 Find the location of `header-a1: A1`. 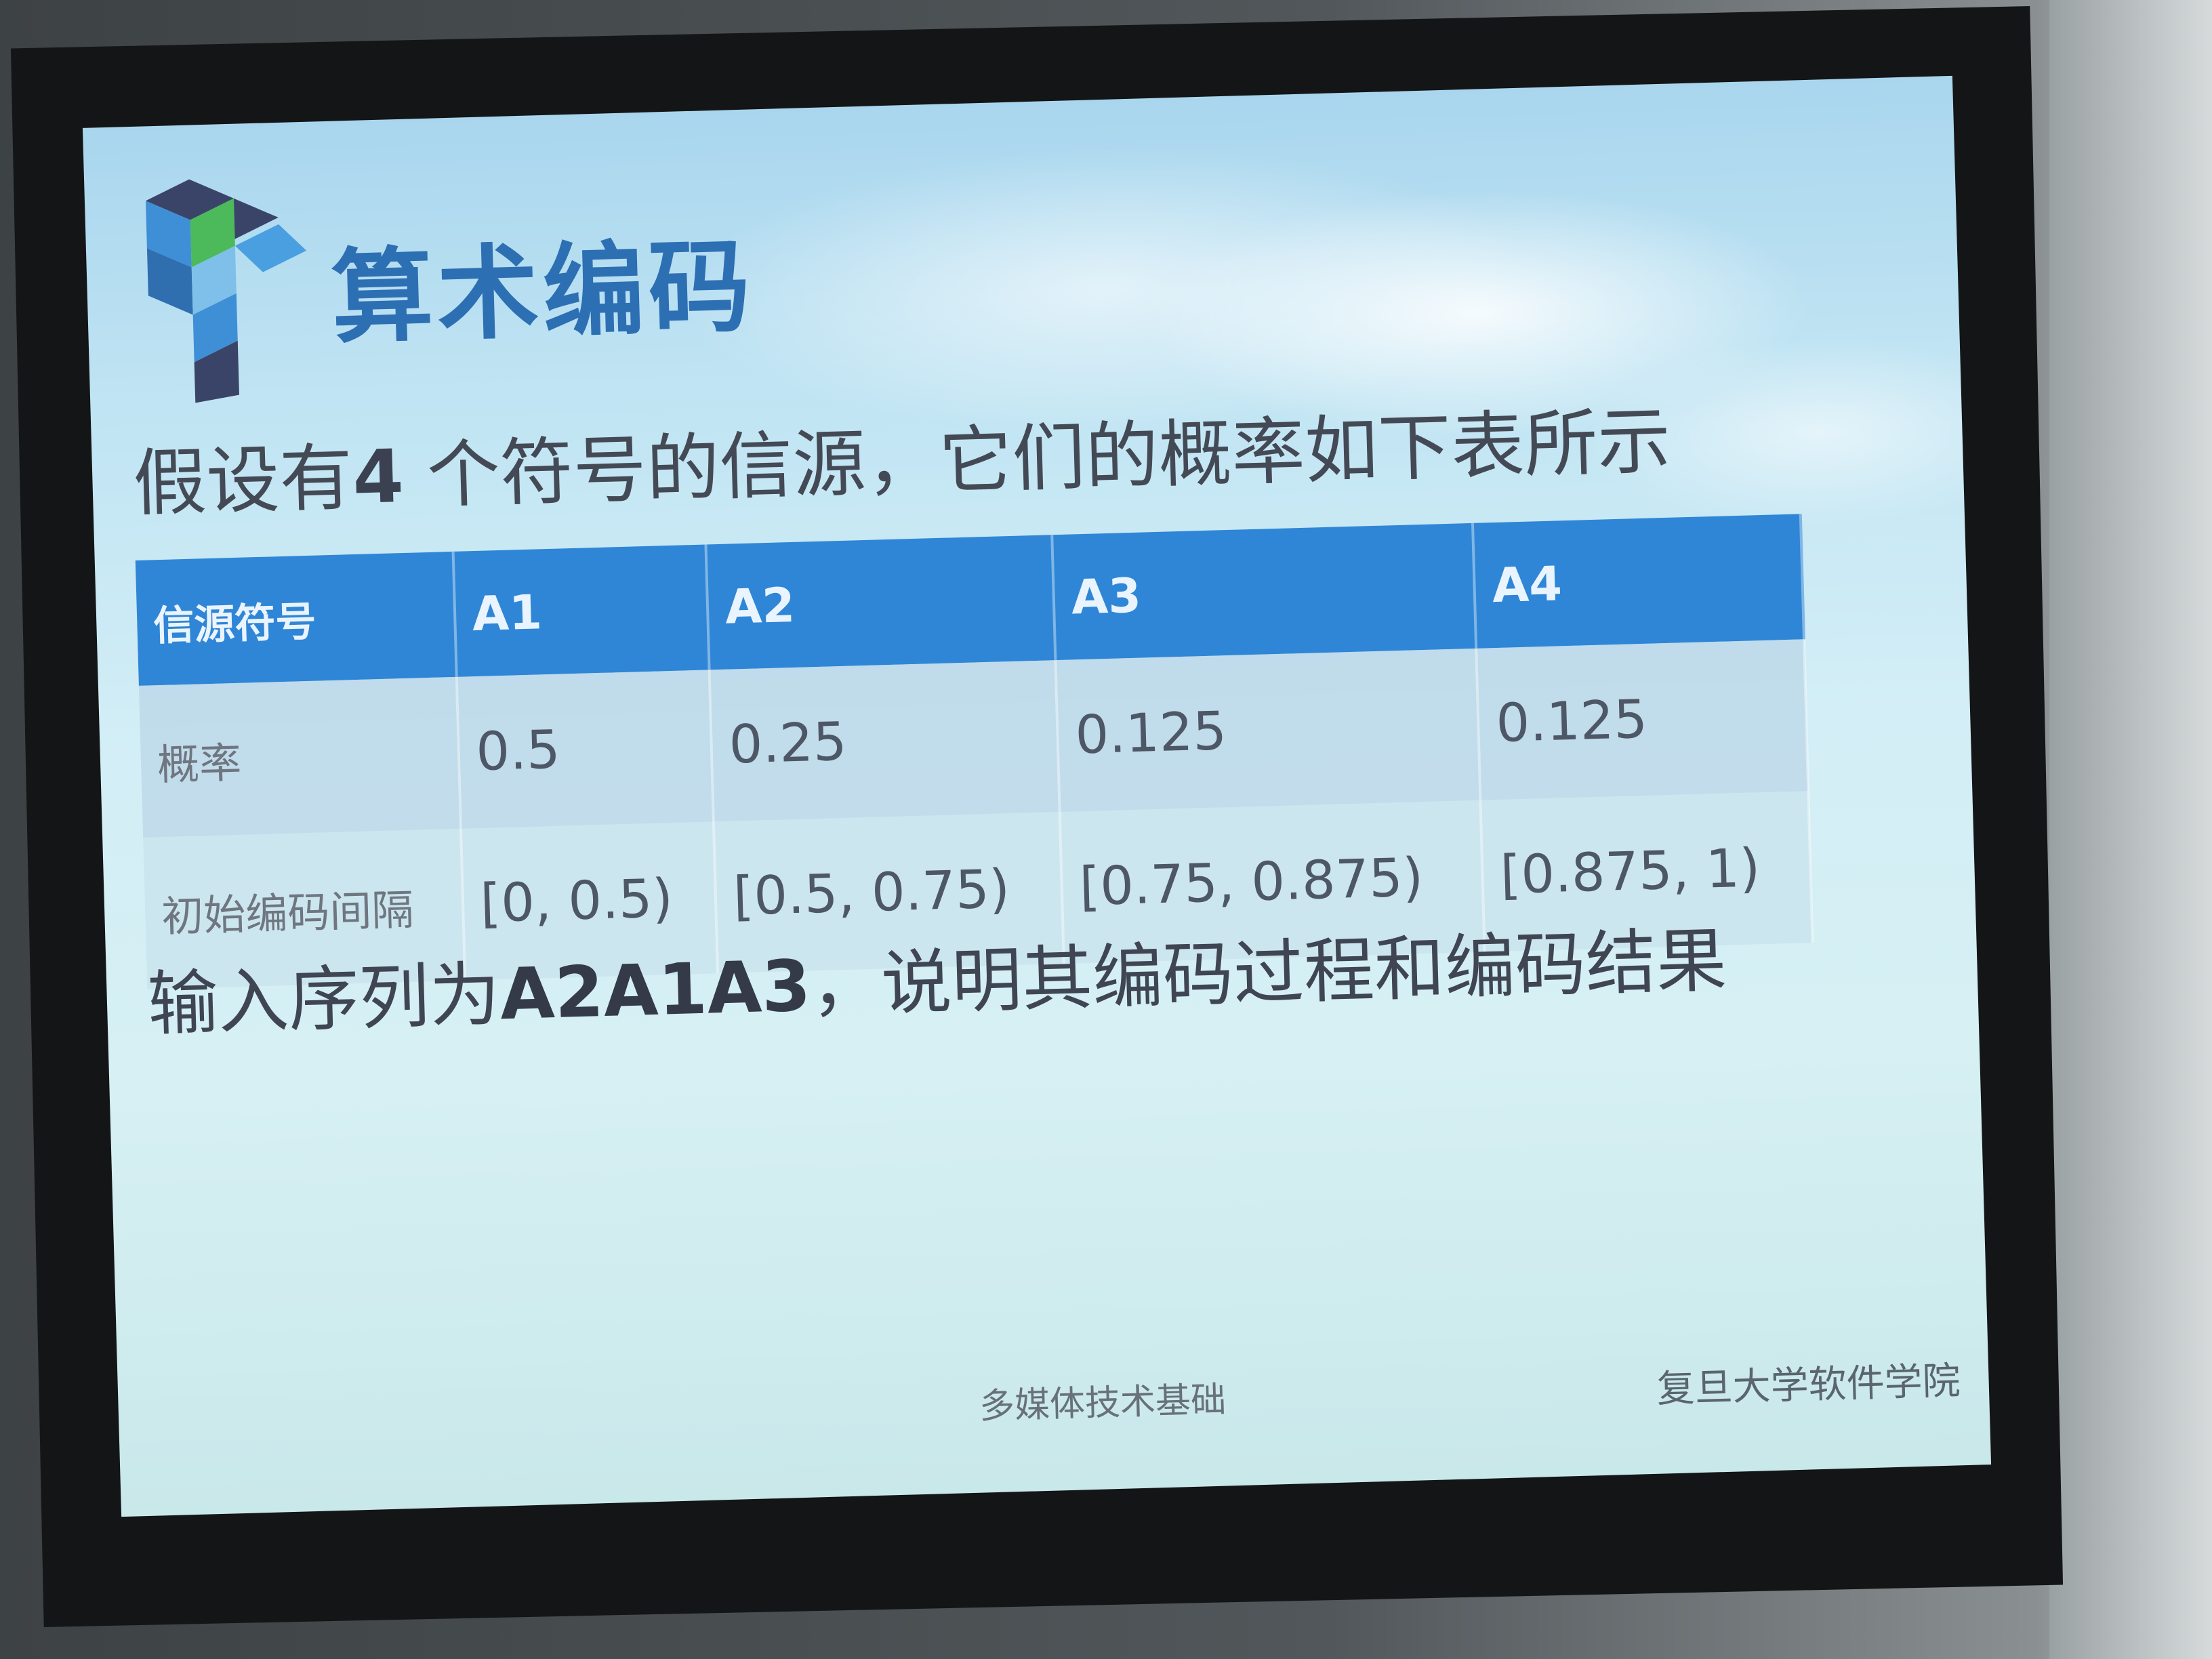

header-a1: A1 is located at coordinates (581, 611).